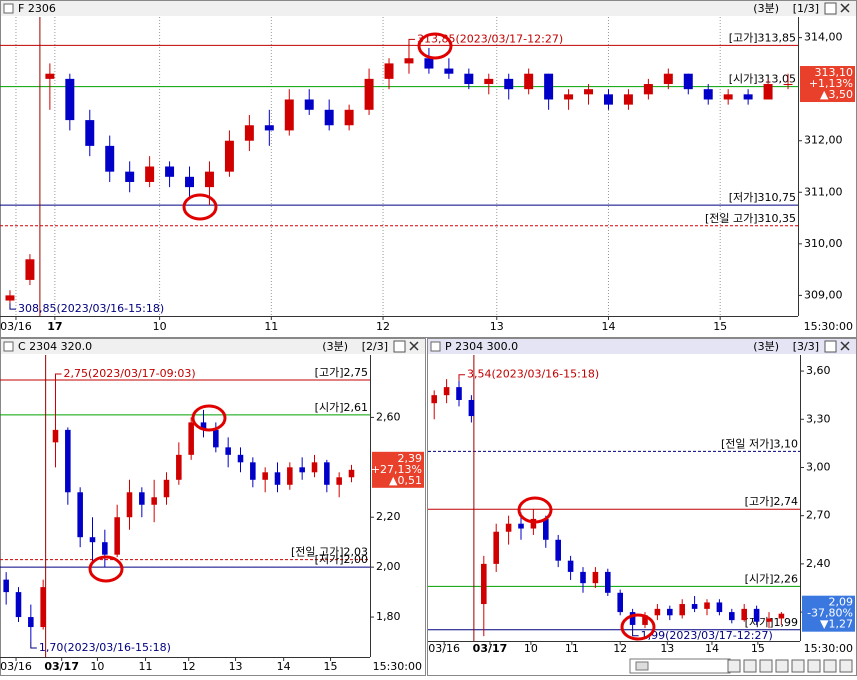  I want to click on panel-page: [2/3], so click(375, 346).